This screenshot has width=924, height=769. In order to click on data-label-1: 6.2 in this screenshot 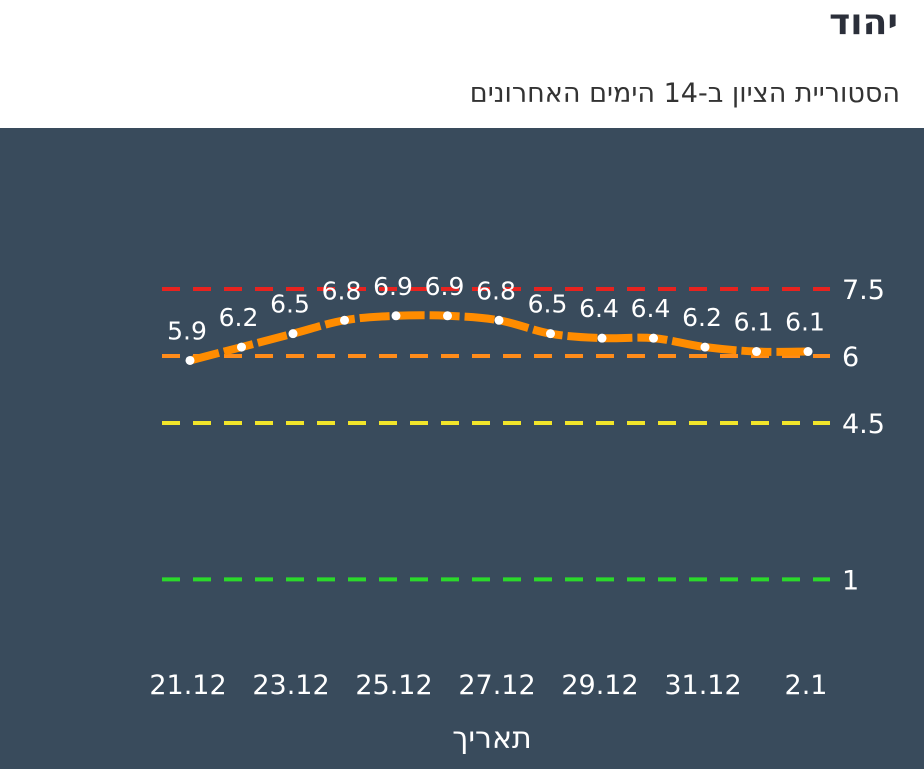, I will do `click(239, 317)`.